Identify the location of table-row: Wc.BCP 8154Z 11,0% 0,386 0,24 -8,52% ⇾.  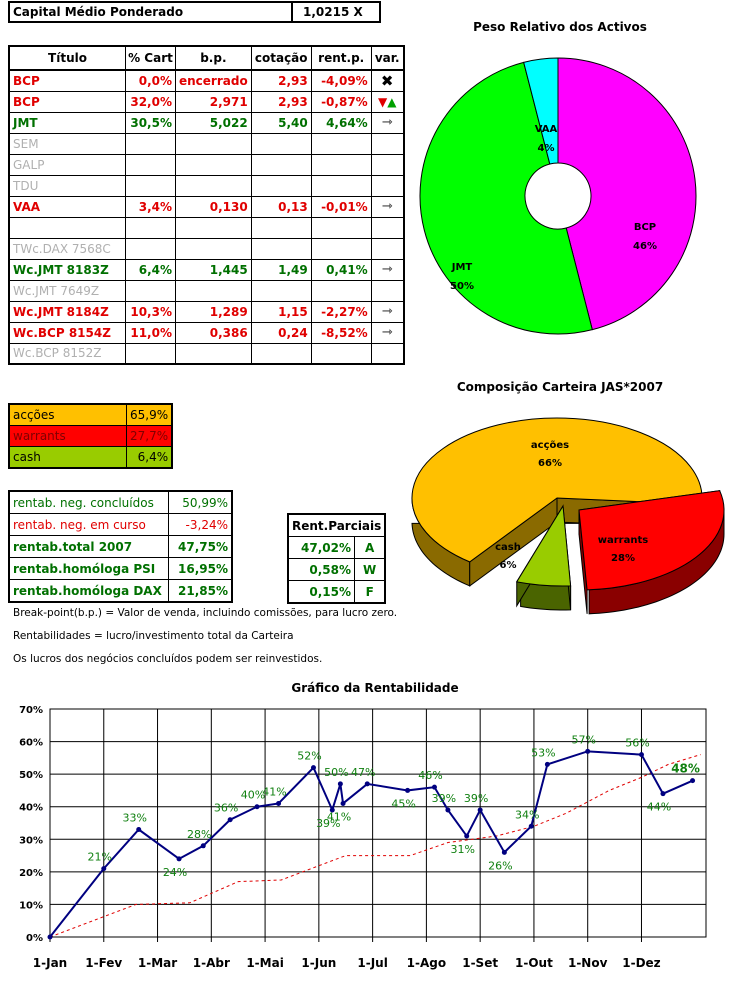
(206, 332).